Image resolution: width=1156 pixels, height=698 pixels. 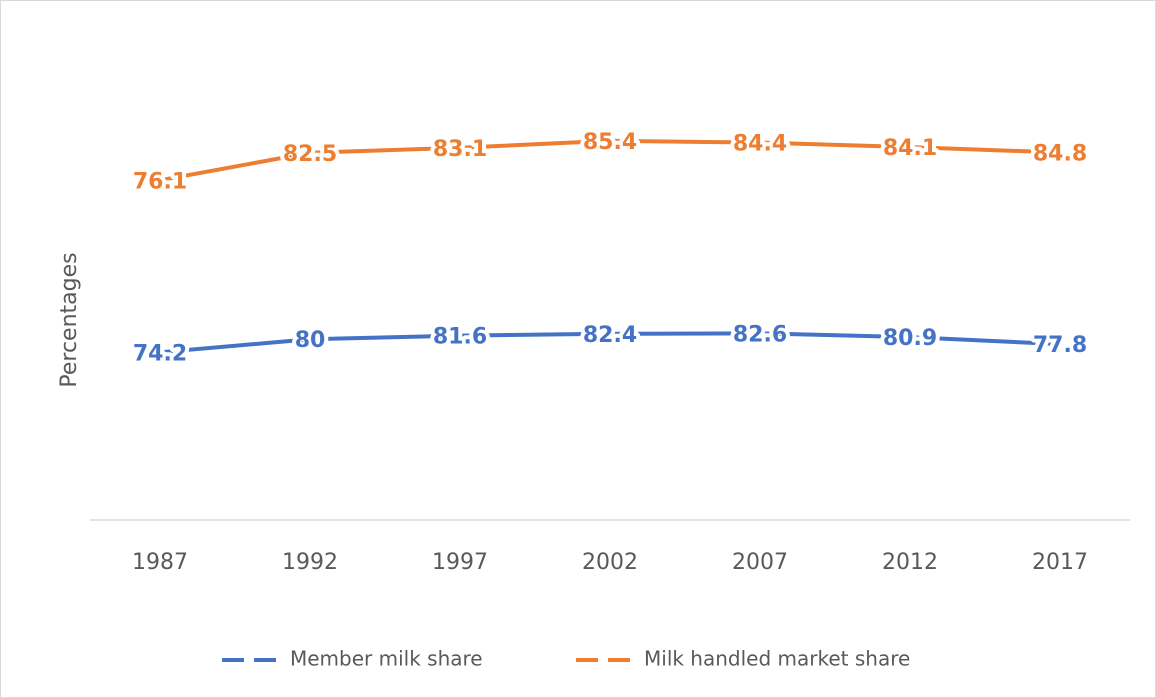 I want to click on legend-label: Member milk share, so click(x=386, y=659).